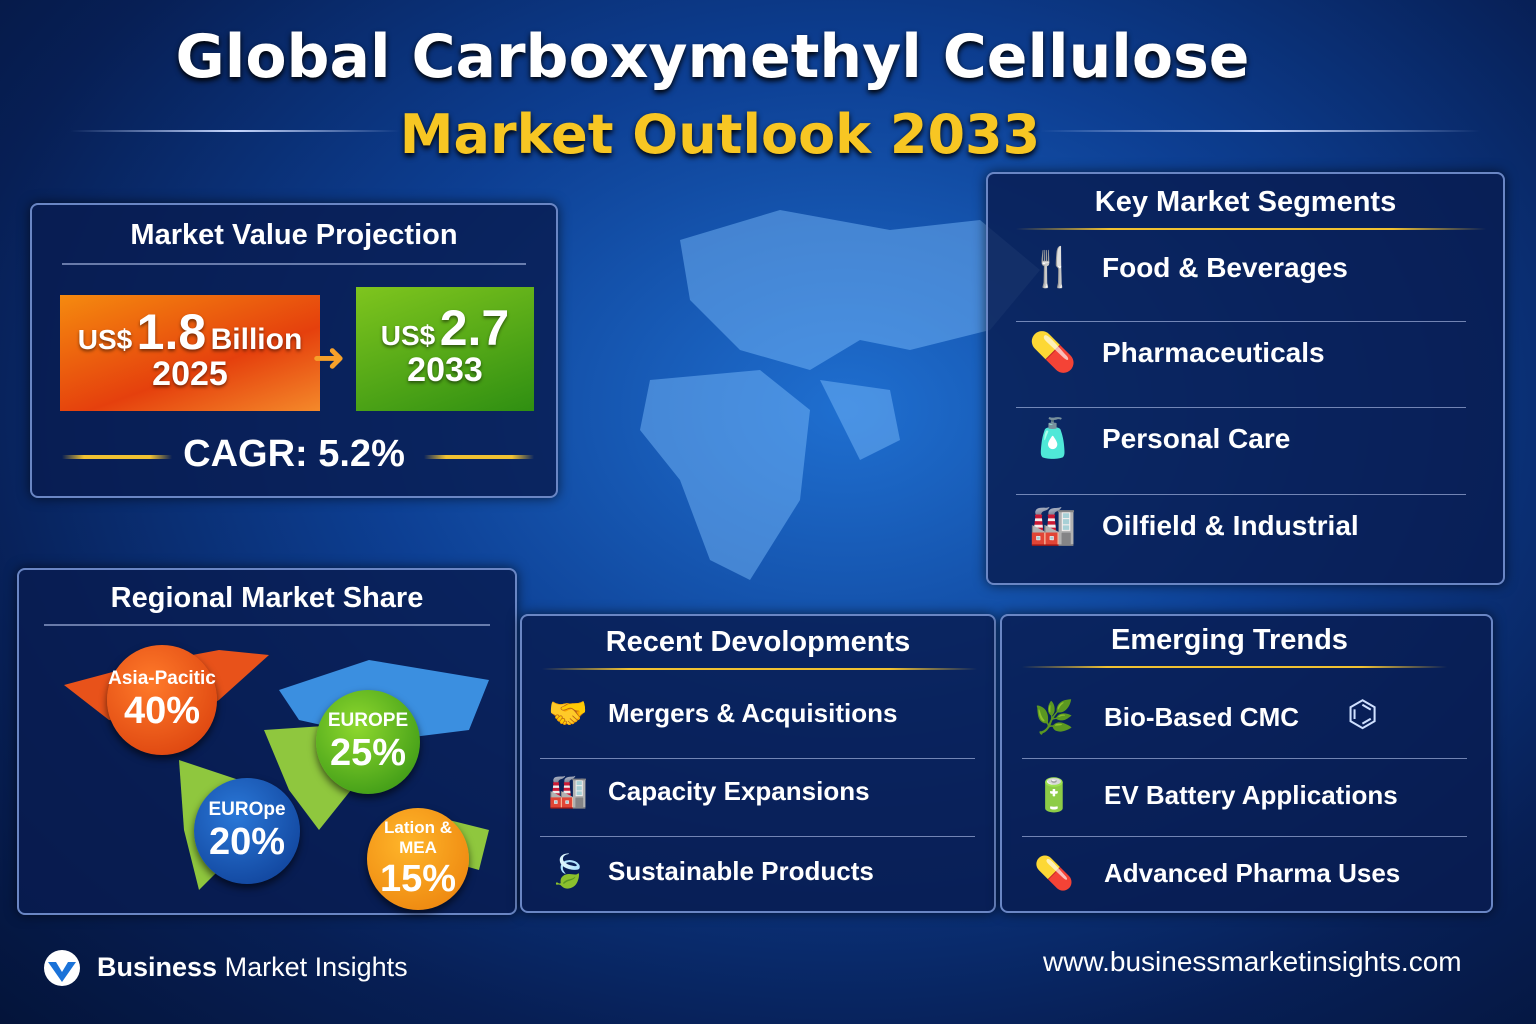 This screenshot has height=1024, width=1536. I want to click on title-line-1: Global Carboxymethyl Cellulose, so click(712, 57).